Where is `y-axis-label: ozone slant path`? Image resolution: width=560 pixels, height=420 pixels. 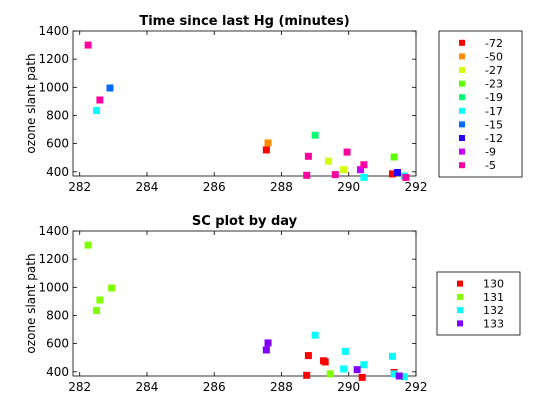 y-axis-label: ozone slant path is located at coordinates (31, 303).